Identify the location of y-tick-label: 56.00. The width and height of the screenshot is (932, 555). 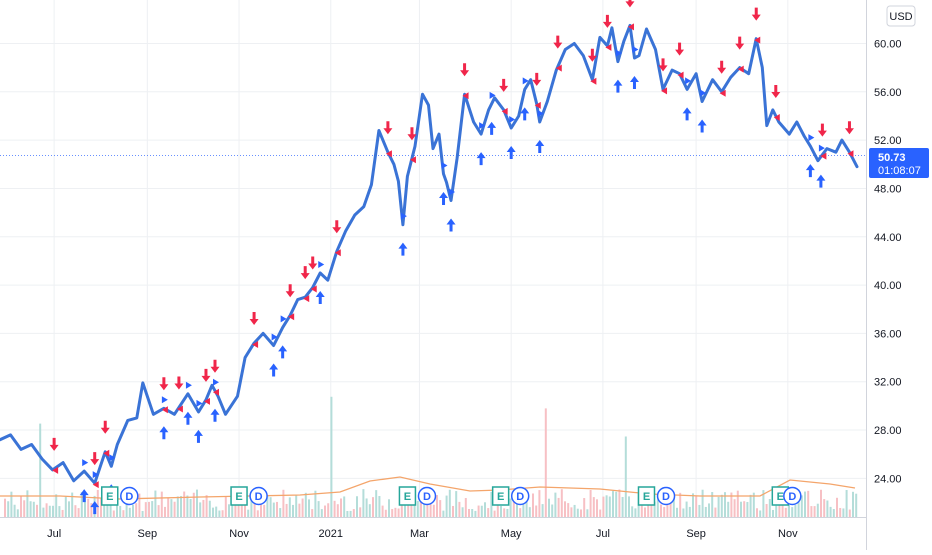
(888, 93).